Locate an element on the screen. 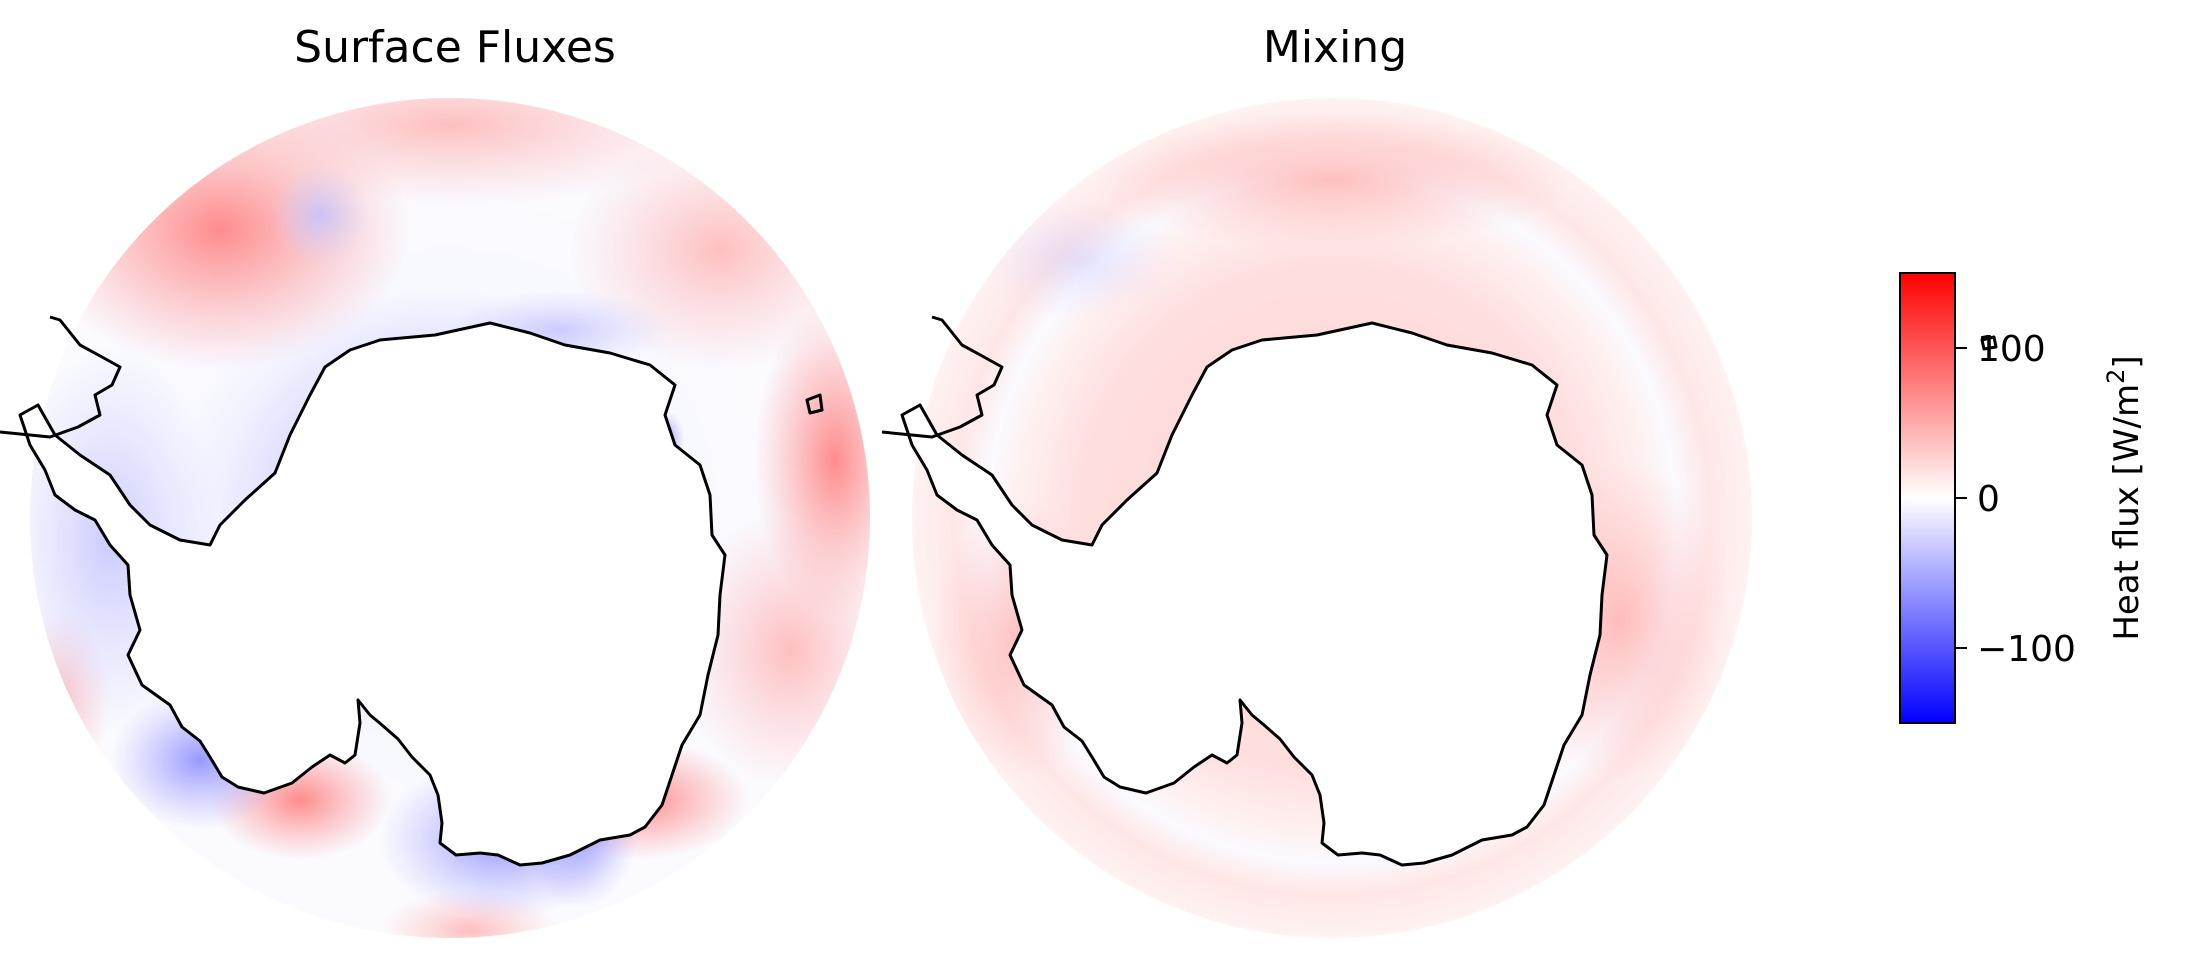 This screenshot has height=972, width=2193. panel-title-mixing: Mixing is located at coordinates (1335, 47).